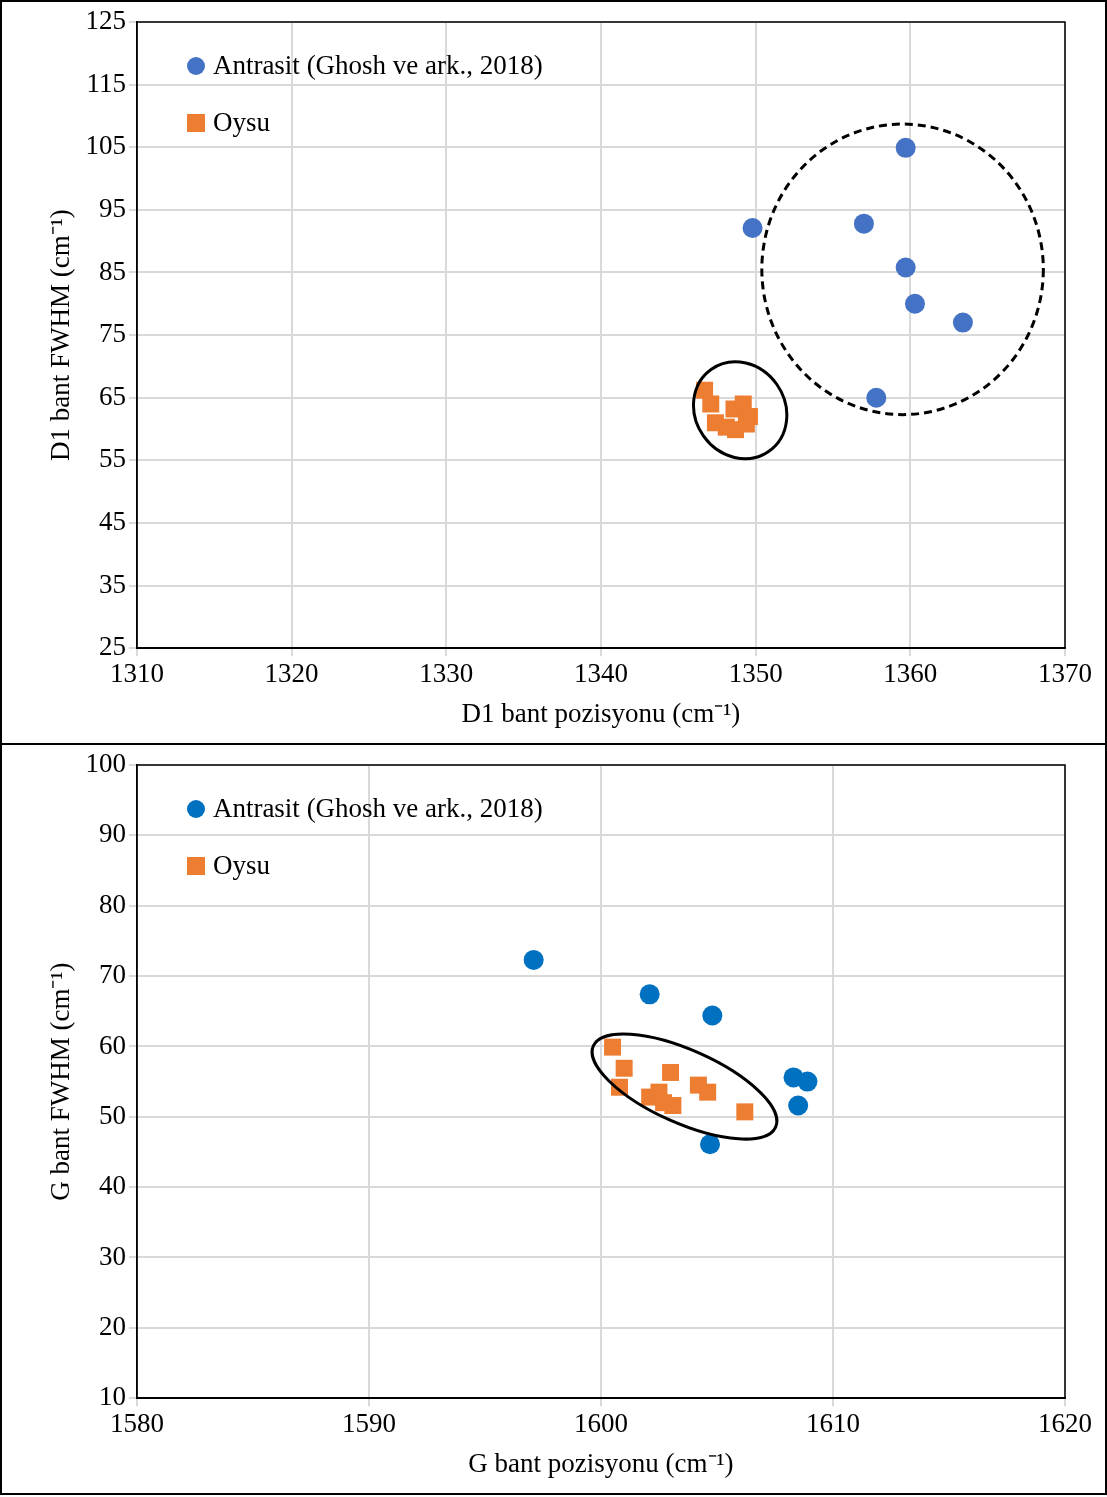 This screenshot has height=1497, width=1107. What do you see at coordinates (291, 673) in the screenshot?
I see `x-tick-label: 1320` at bounding box center [291, 673].